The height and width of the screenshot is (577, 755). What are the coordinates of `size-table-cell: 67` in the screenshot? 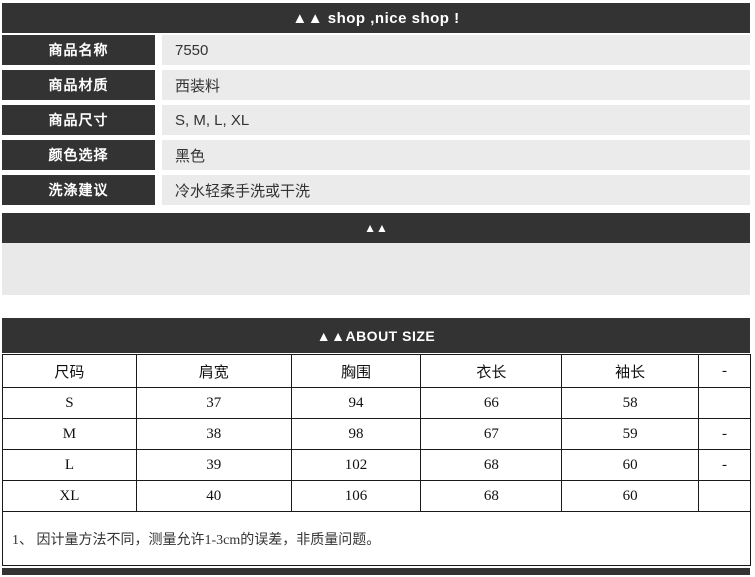 It's located at (491, 434).